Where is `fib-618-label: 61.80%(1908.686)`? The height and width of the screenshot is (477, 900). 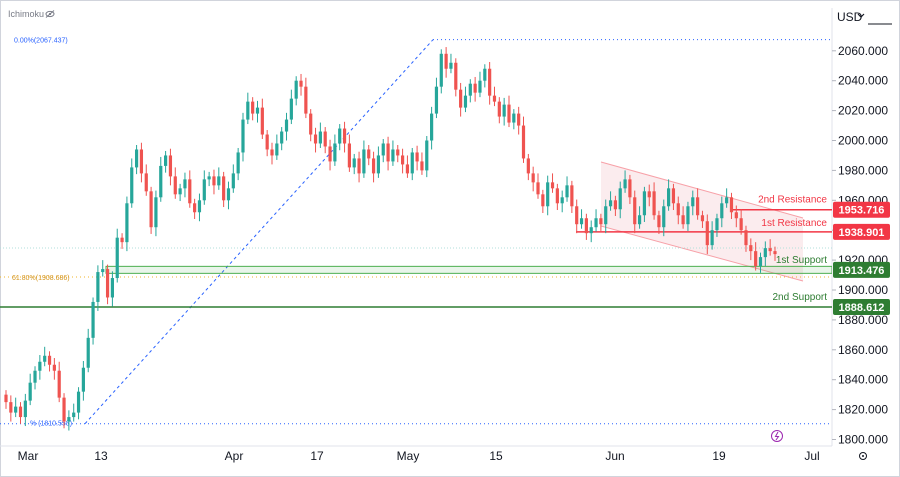
fib-618-label: 61.80%(1908.686) is located at coordinates (41, 278).